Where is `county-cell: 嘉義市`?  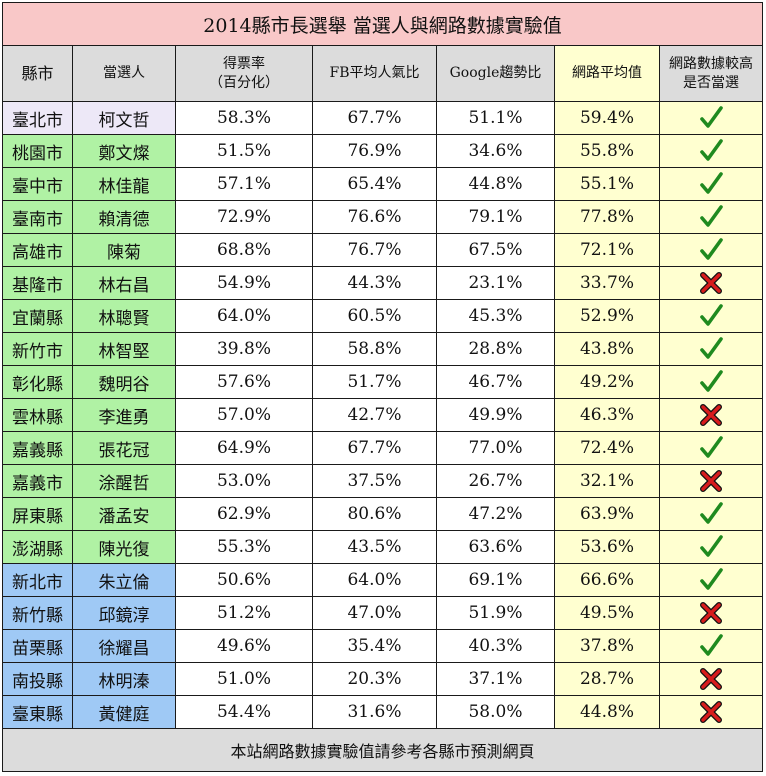
county-cell: 嘉義市 is located at coordinates (37, 481).